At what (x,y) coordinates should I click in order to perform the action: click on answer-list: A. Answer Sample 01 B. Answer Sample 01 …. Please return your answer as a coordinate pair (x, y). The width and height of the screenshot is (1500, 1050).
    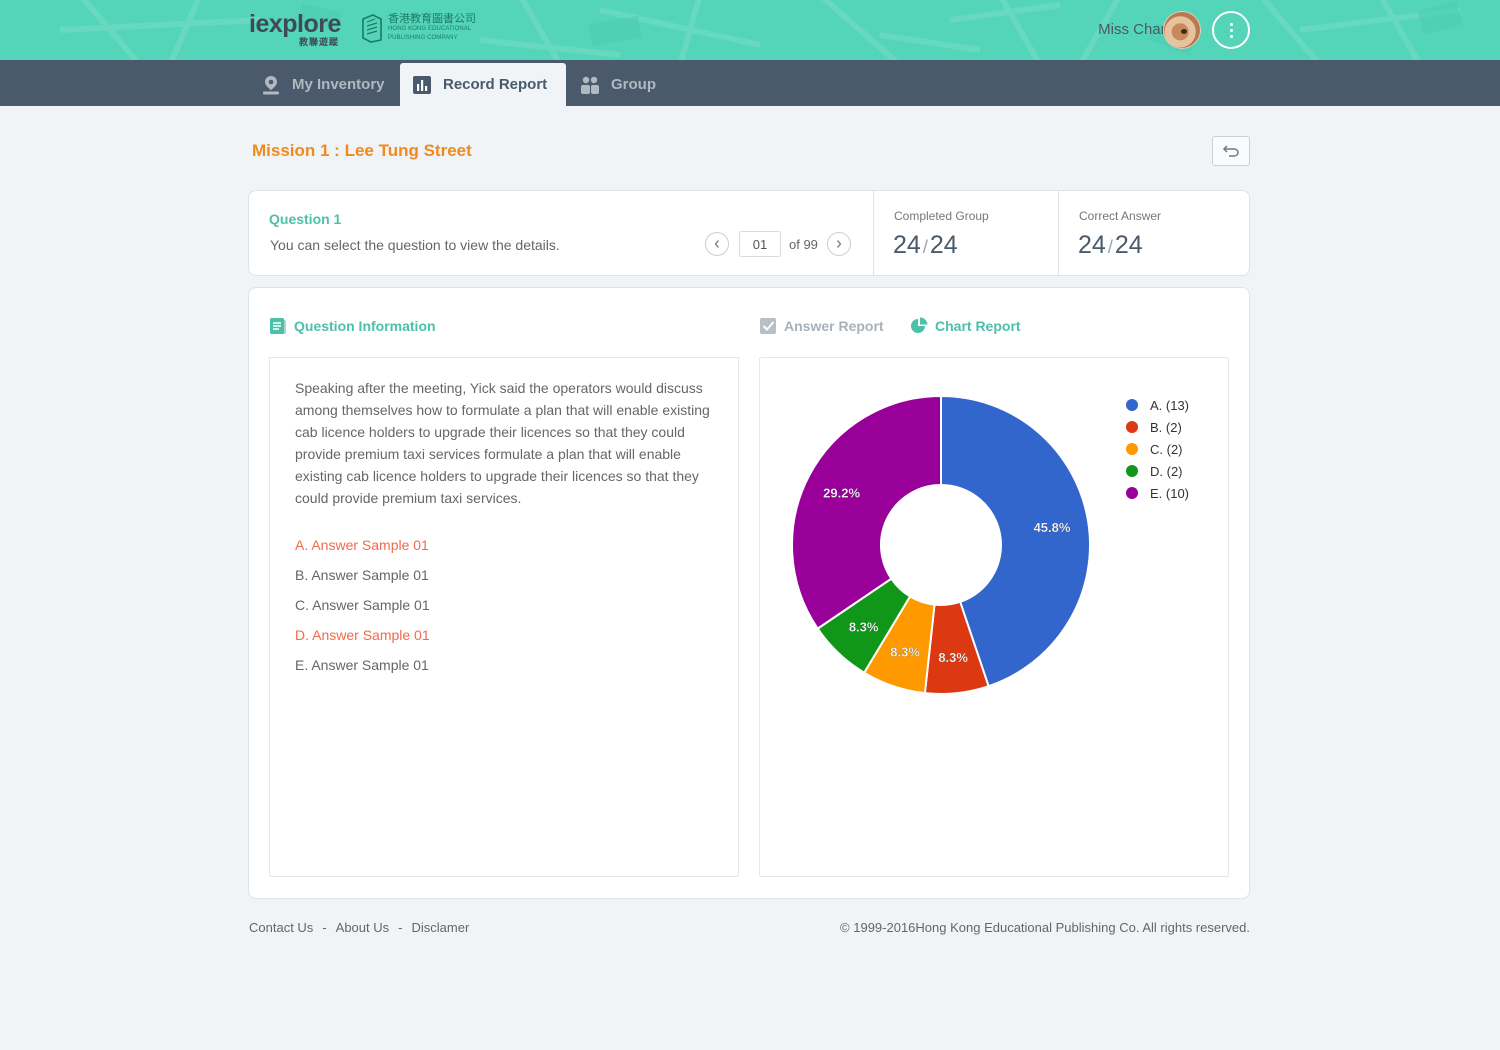
    Looking at the image, I should click on (362, 605).